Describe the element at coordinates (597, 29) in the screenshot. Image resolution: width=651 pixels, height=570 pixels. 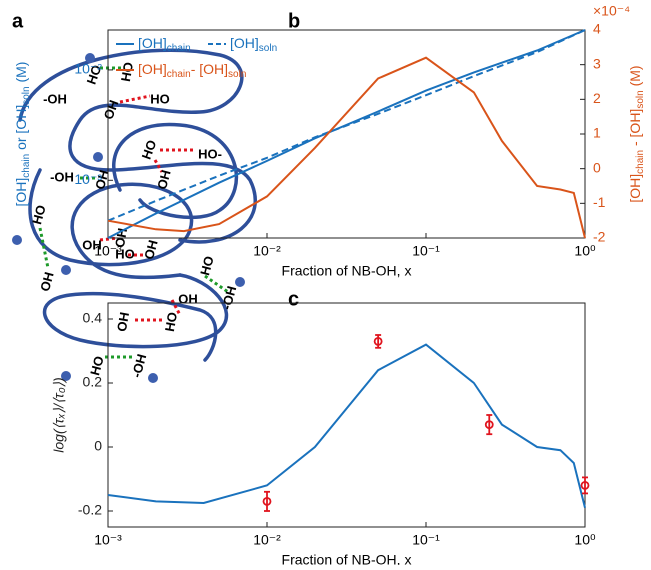
I see `y2-tick-label: 4` at that location.